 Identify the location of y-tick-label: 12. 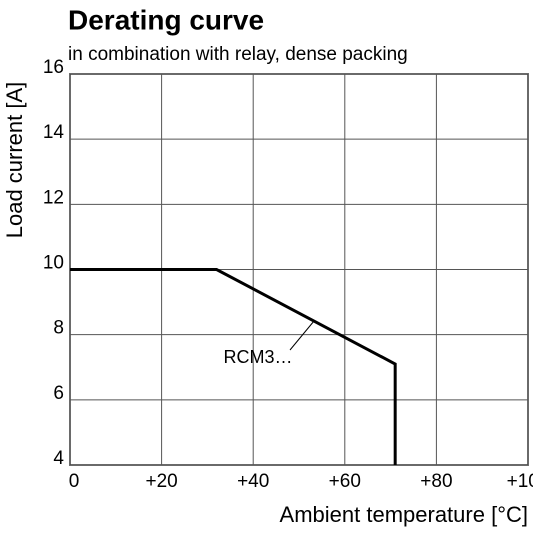
(53, 197).